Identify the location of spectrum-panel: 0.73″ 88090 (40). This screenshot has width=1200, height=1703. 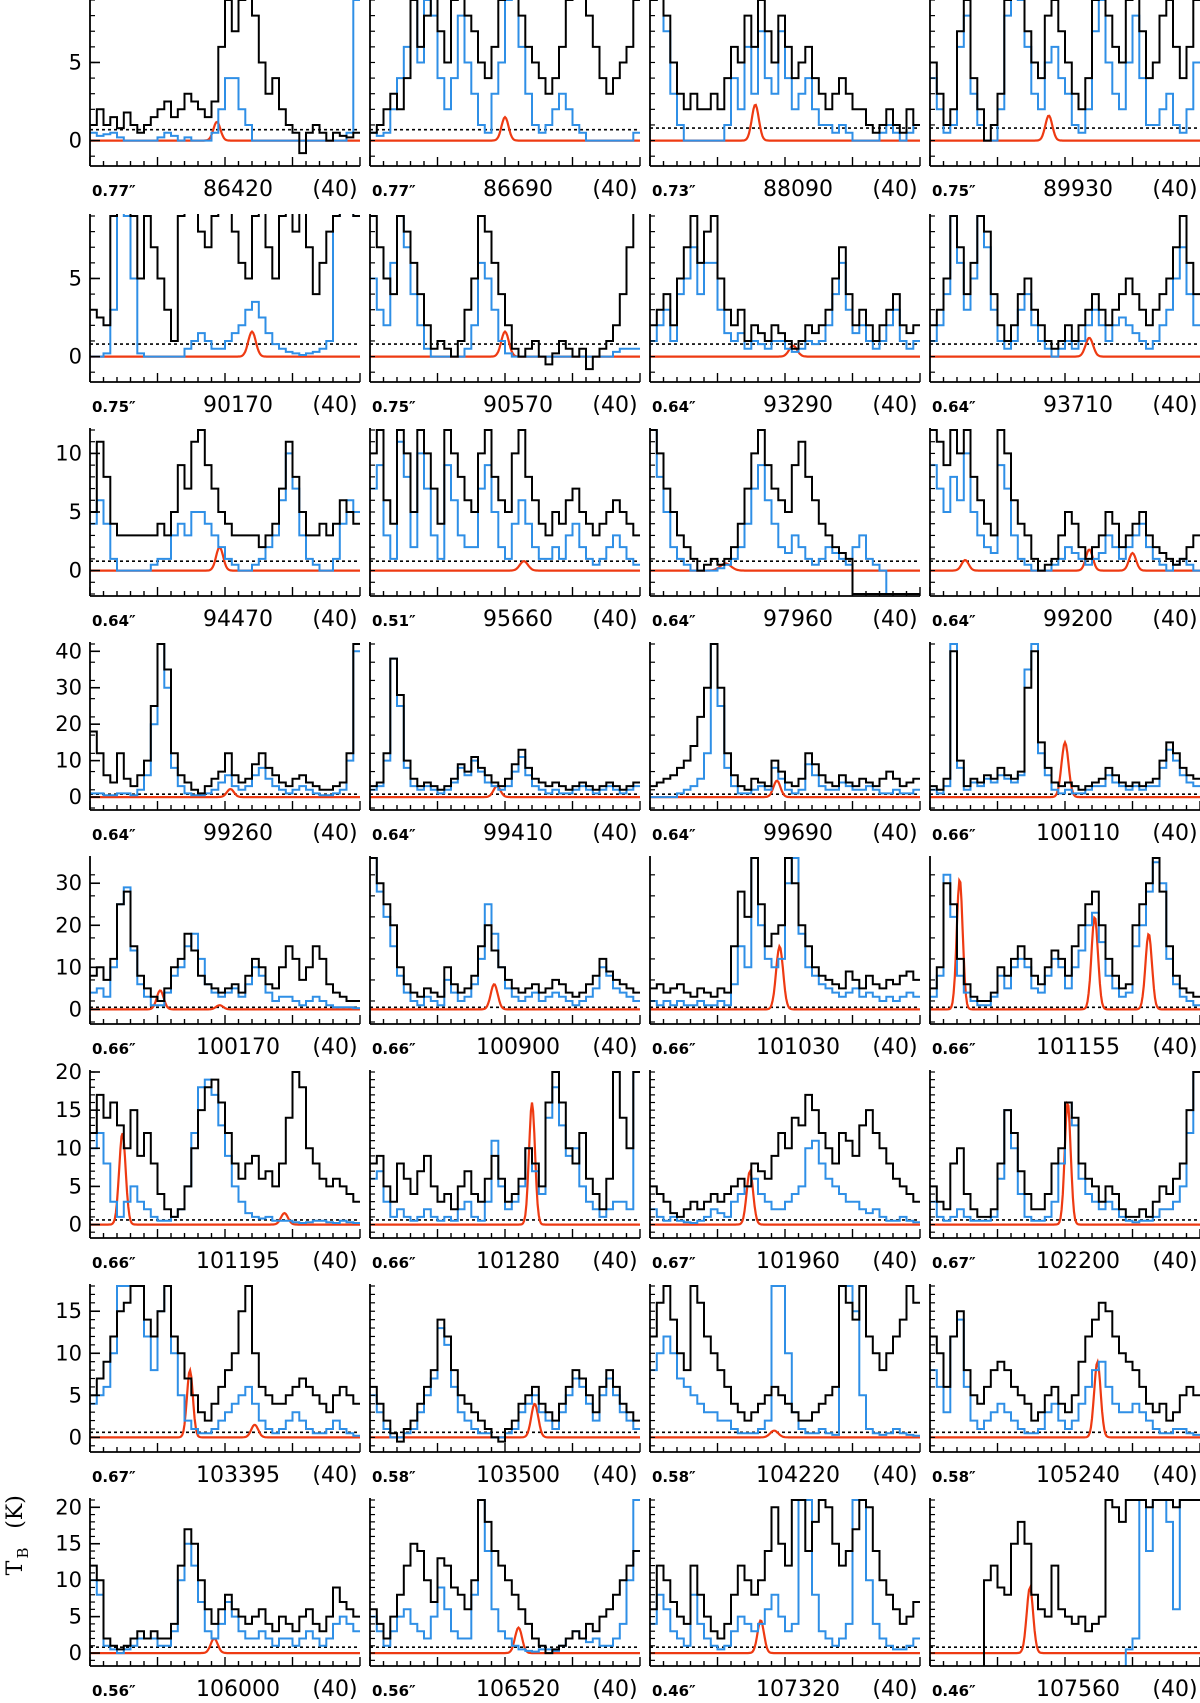
(785, 101).